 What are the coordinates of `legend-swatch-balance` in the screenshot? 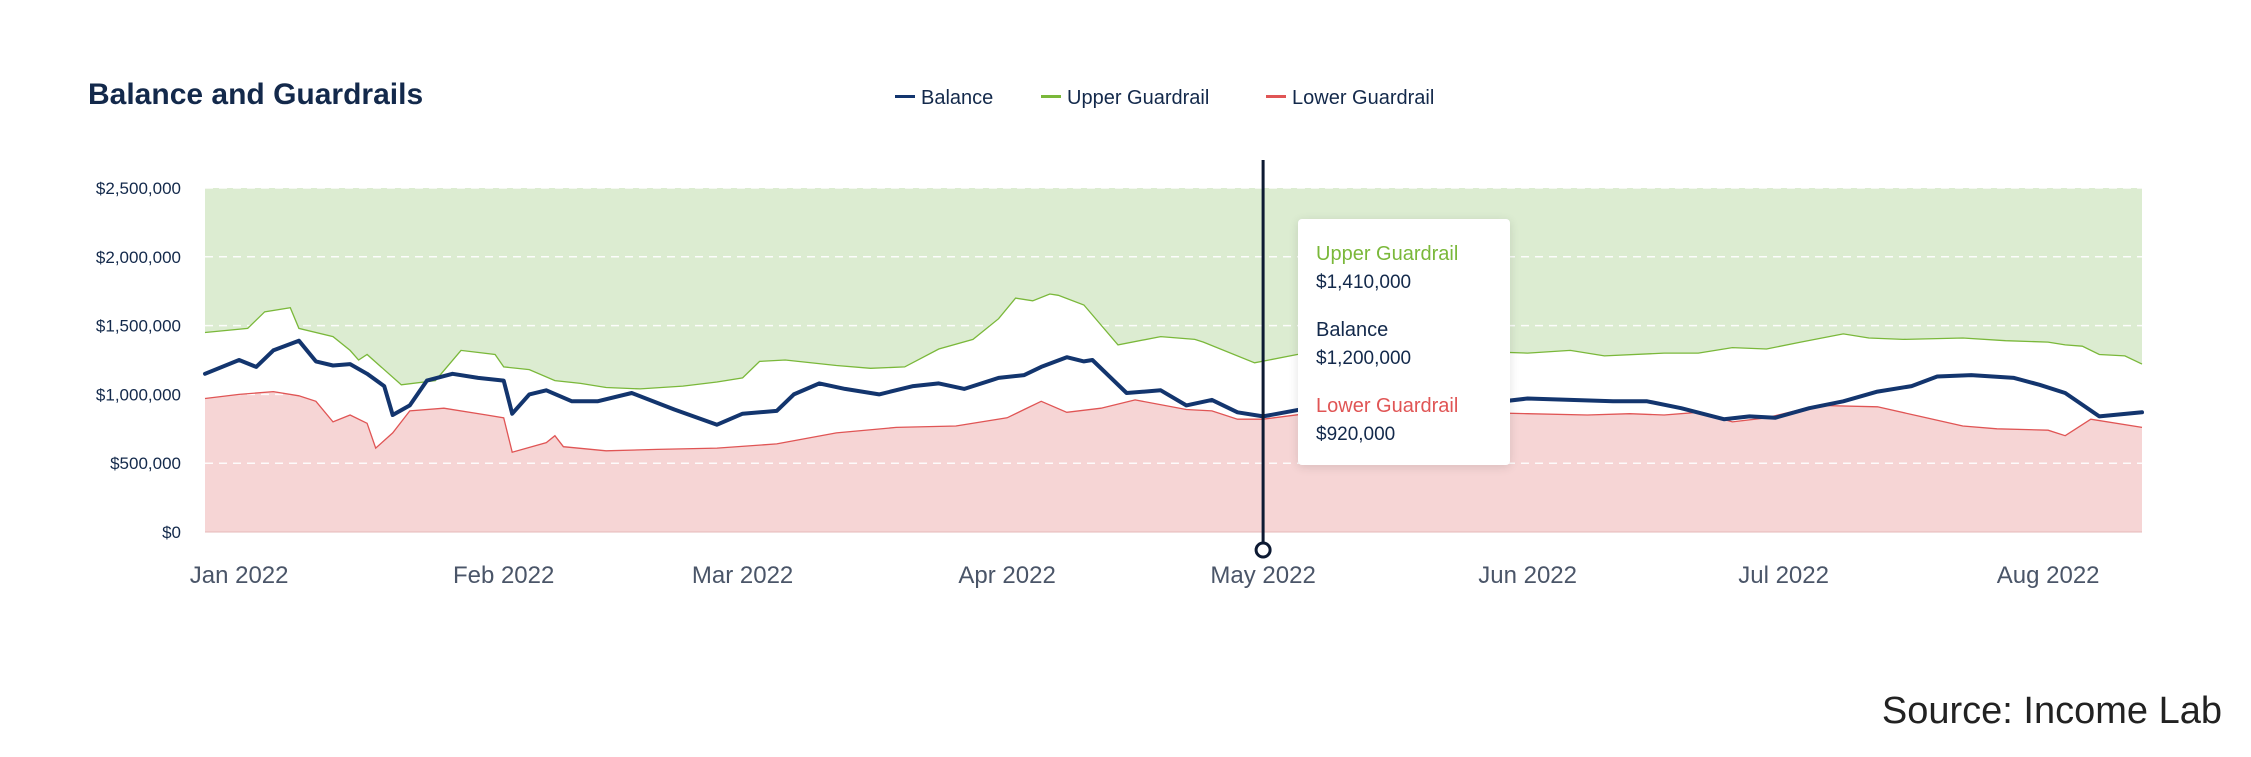 It's located at (905, 96).